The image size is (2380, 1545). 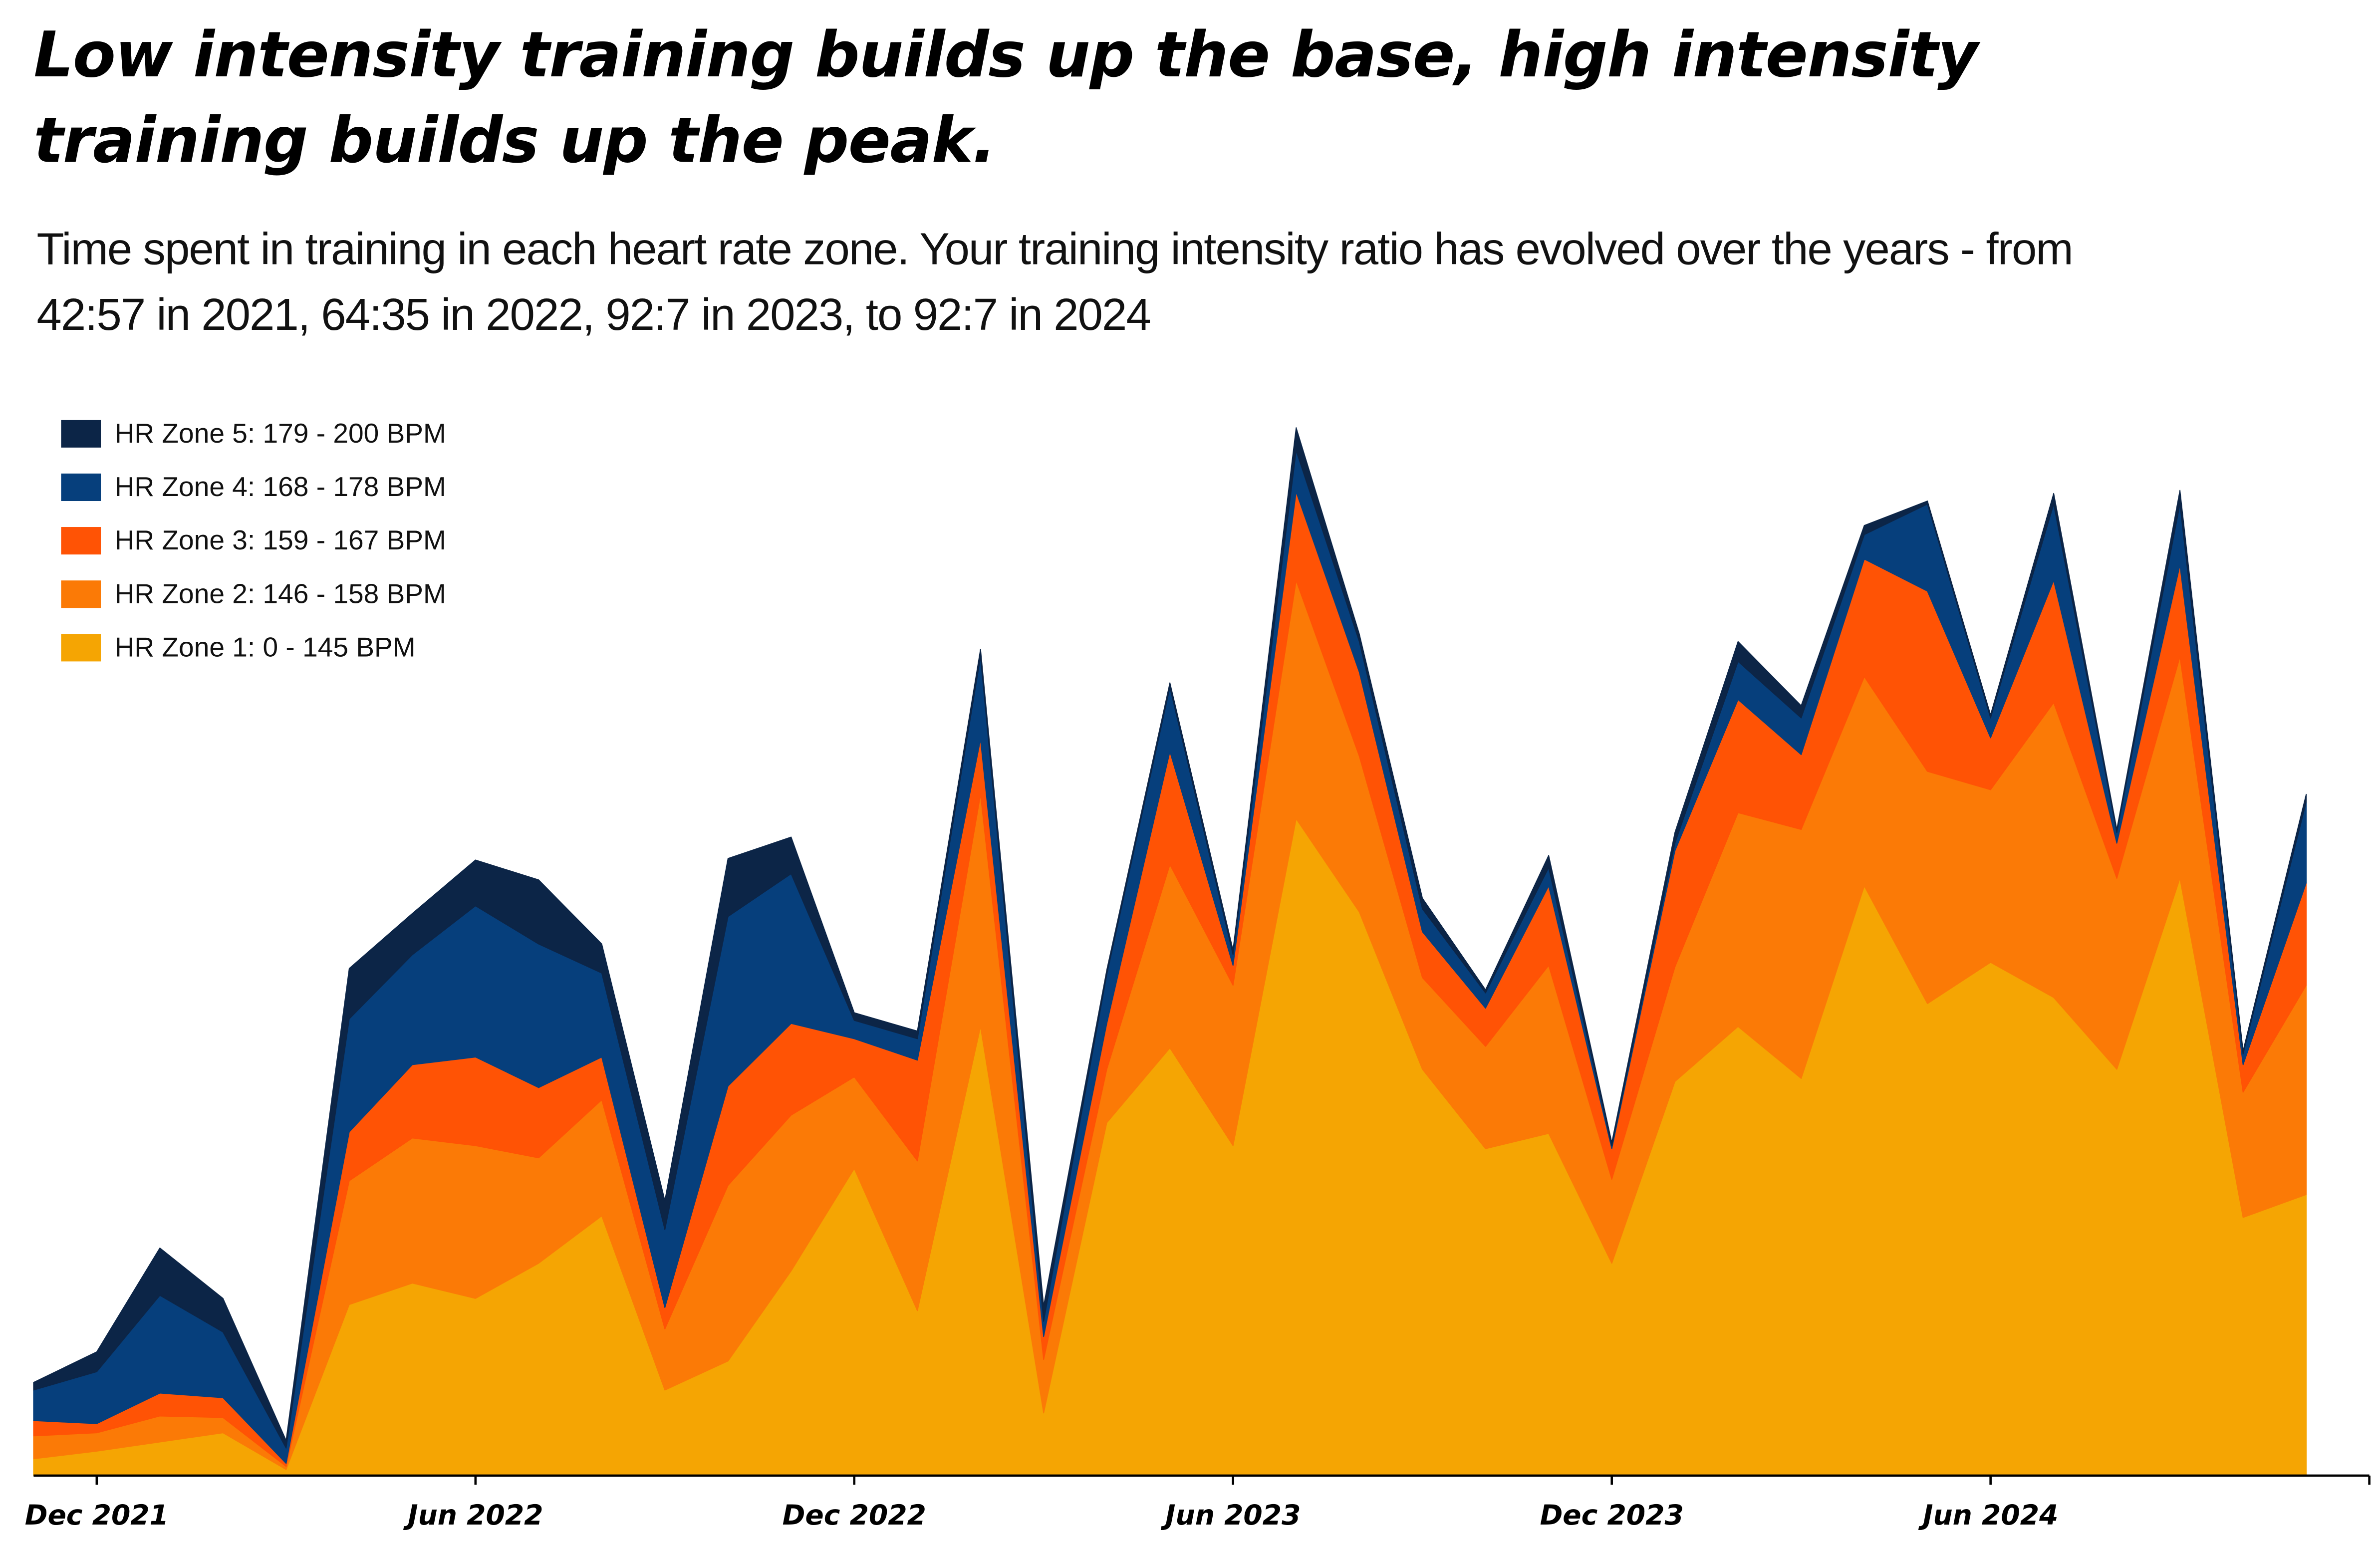 What do you see at coordinates (1612, 1515) in the screenshot?
I see `x-tick-label: Dec 2023` at bounding box center [1612, 1515].